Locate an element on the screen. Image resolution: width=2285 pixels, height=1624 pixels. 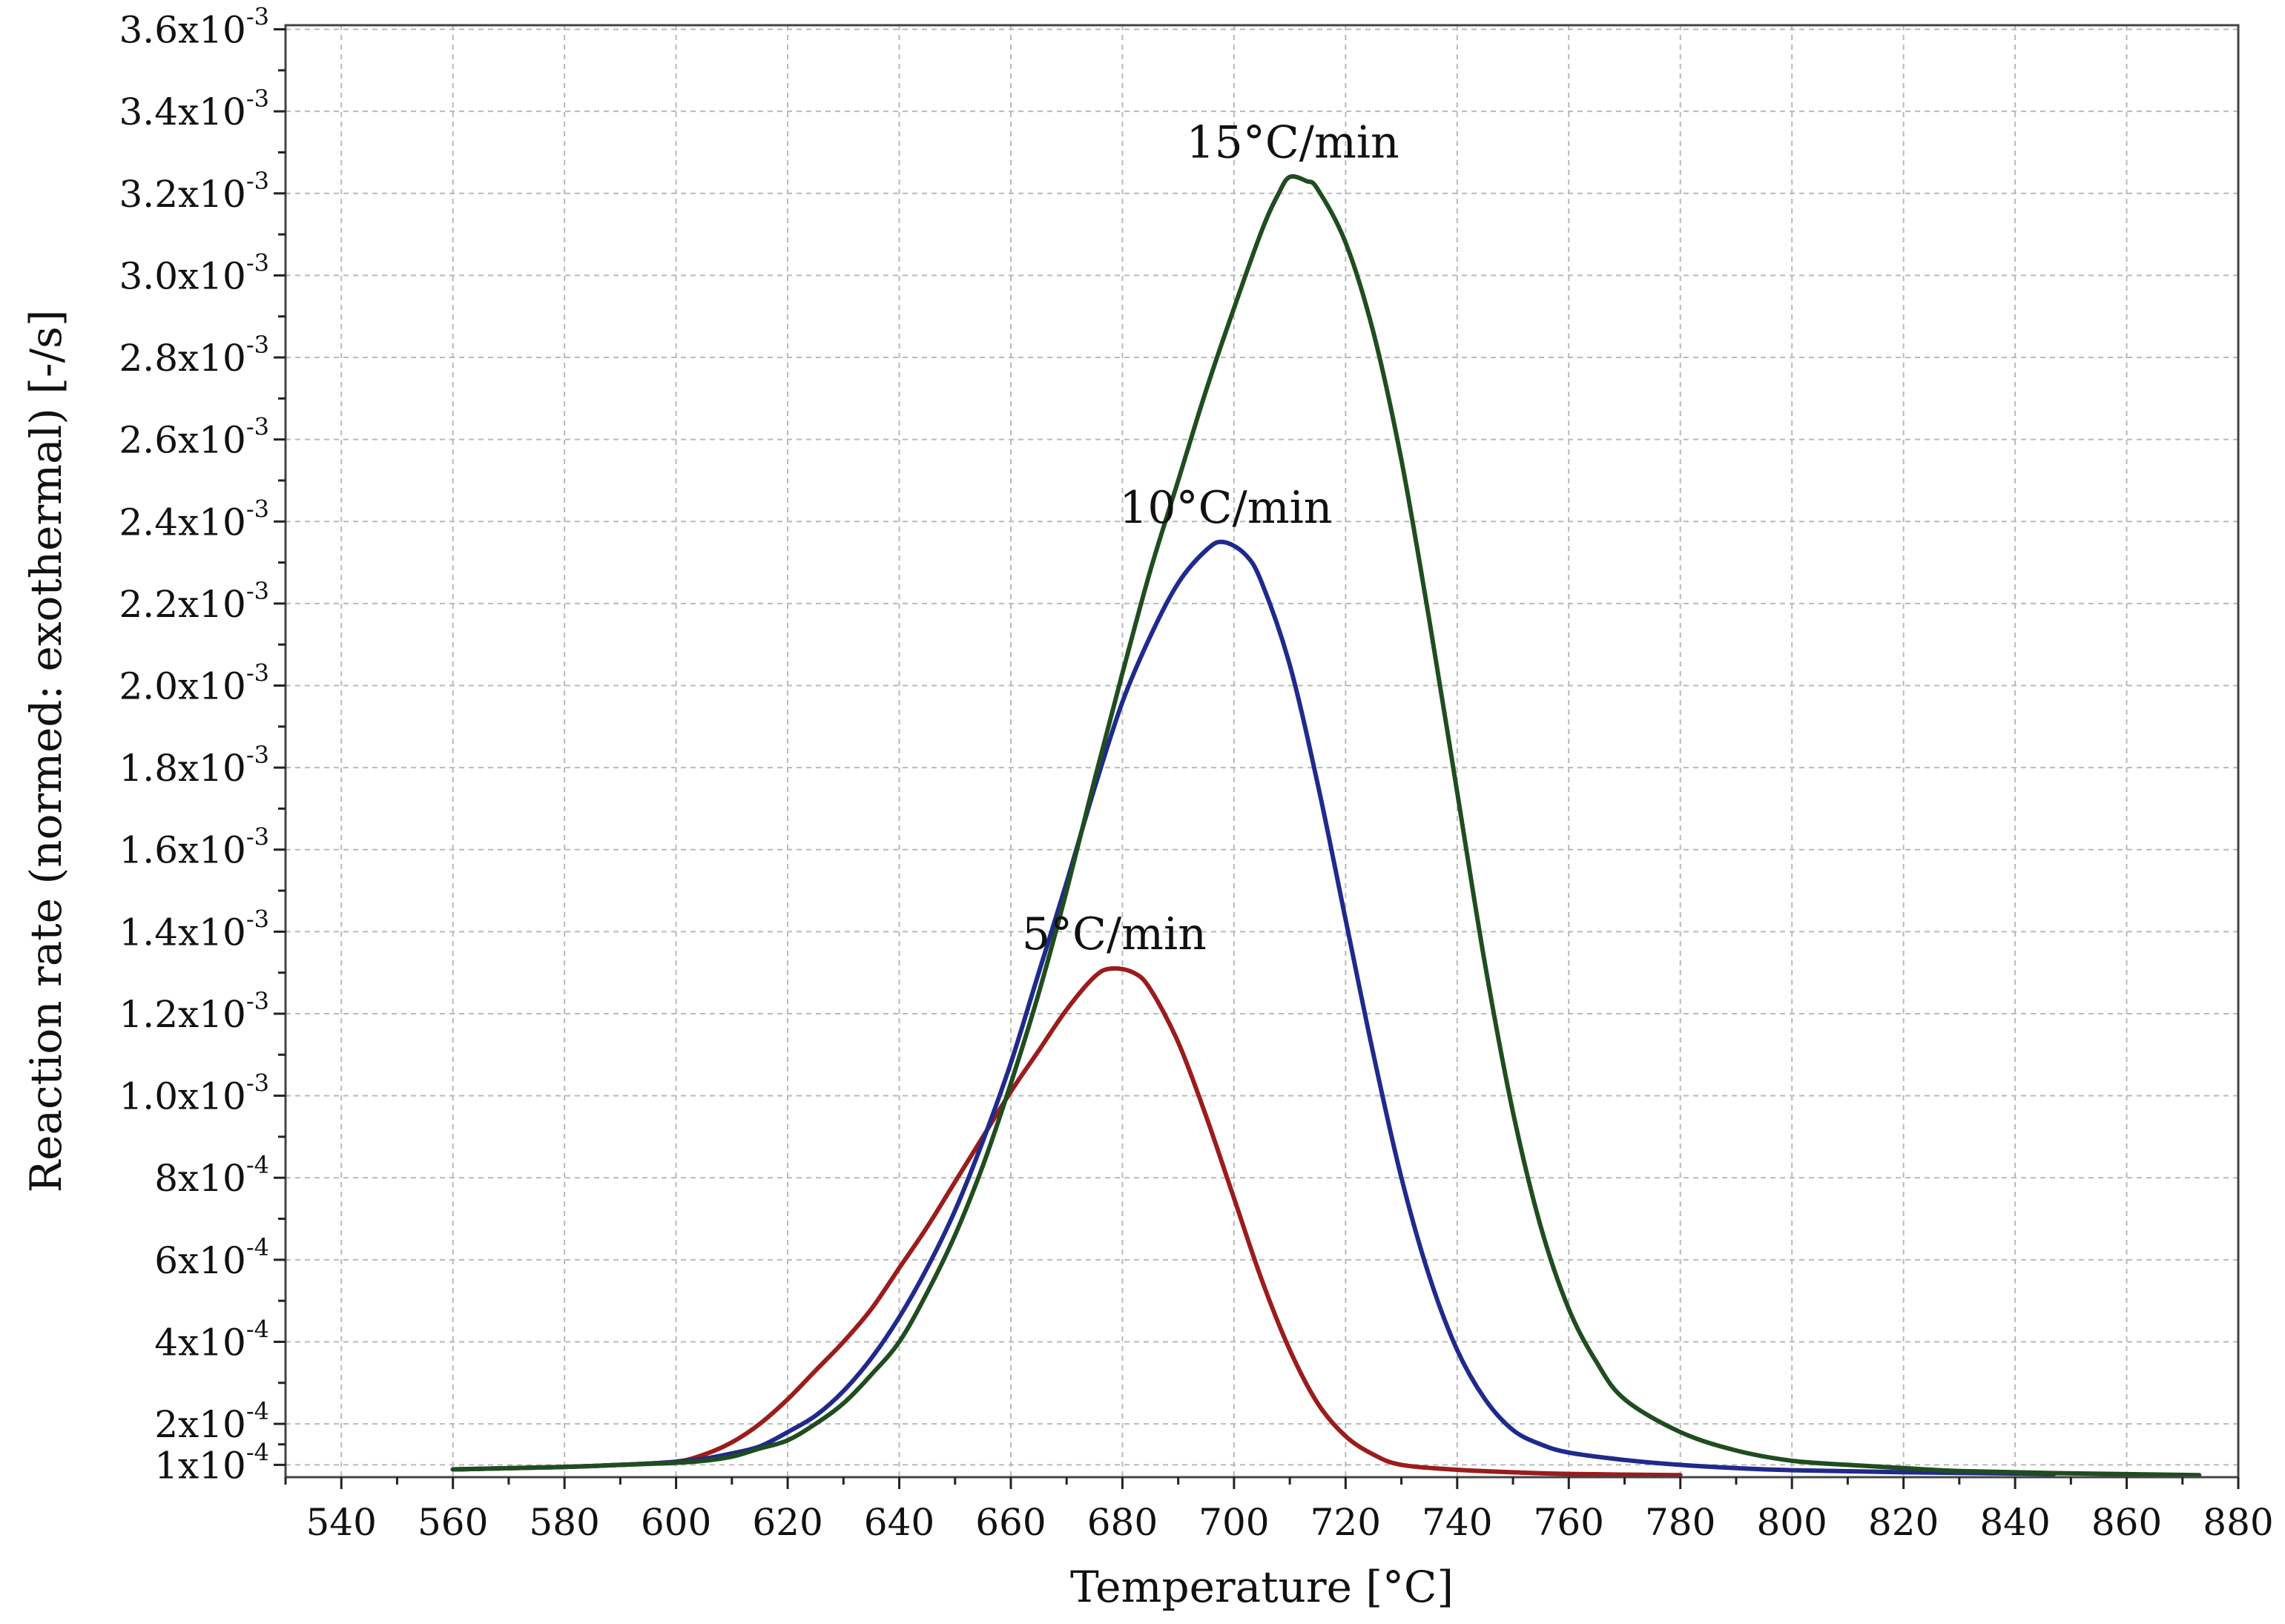
x-tick-label: 740 is located at coordinates (1457, 1522).